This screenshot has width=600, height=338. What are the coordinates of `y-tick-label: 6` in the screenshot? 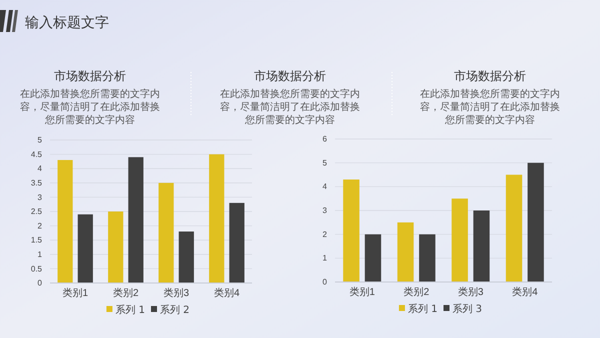 It's located at (325, 139).